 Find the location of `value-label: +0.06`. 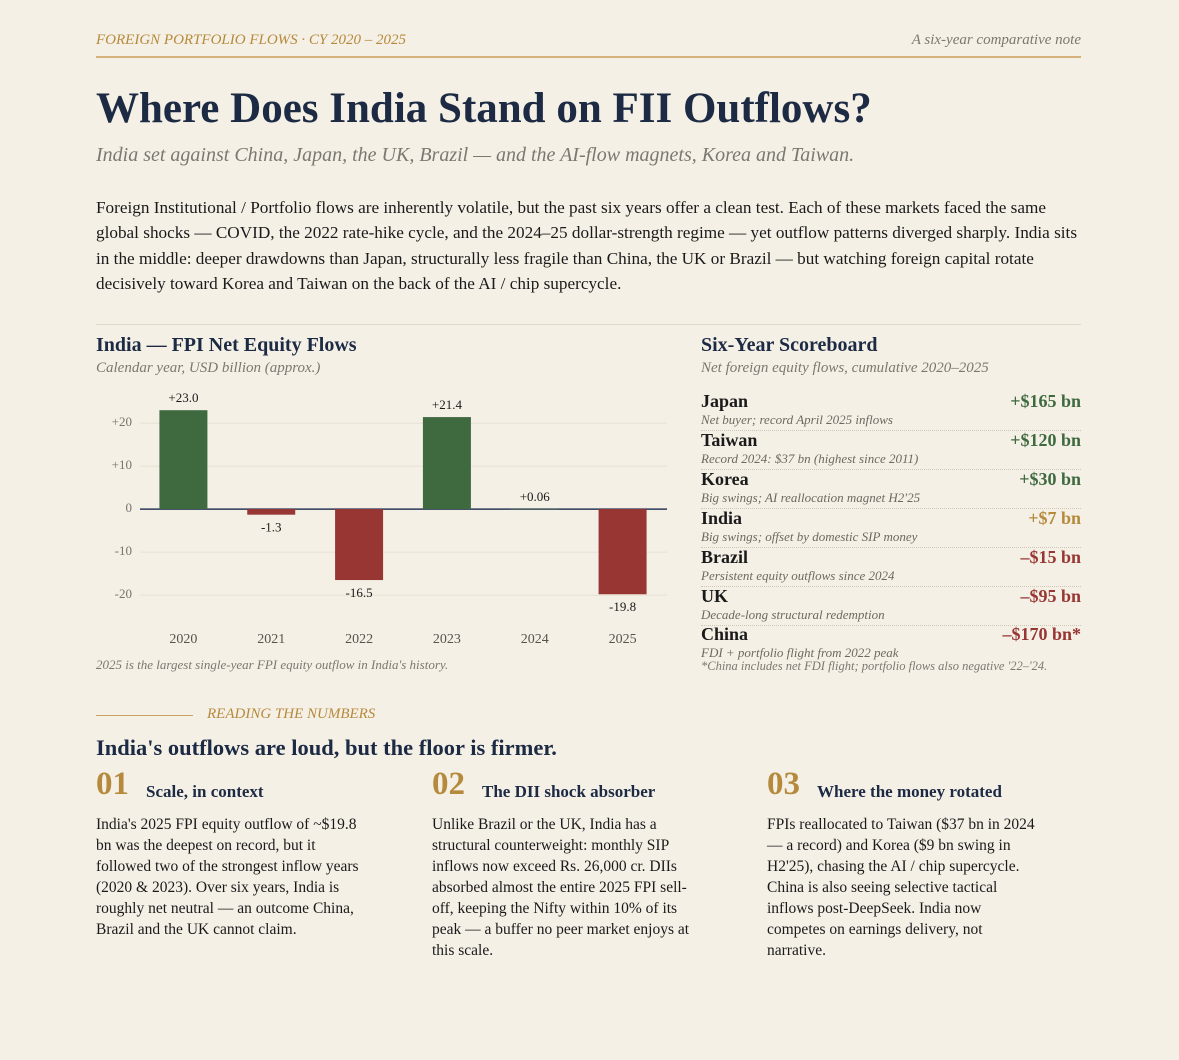

value-label: +0.06 is located at coordinates (535, 496).